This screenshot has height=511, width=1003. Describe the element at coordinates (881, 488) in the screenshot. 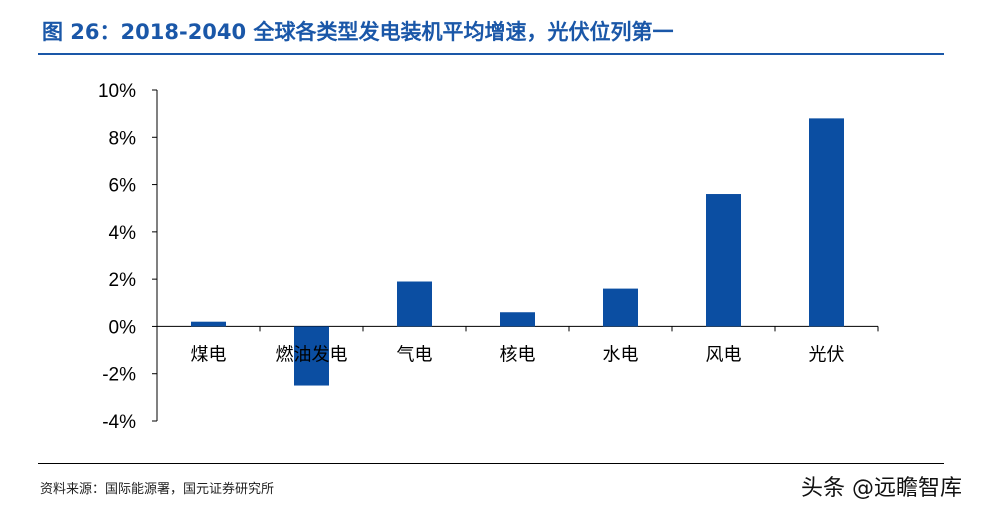

I see `watermark: 头条 @远瞻智库` at that location.